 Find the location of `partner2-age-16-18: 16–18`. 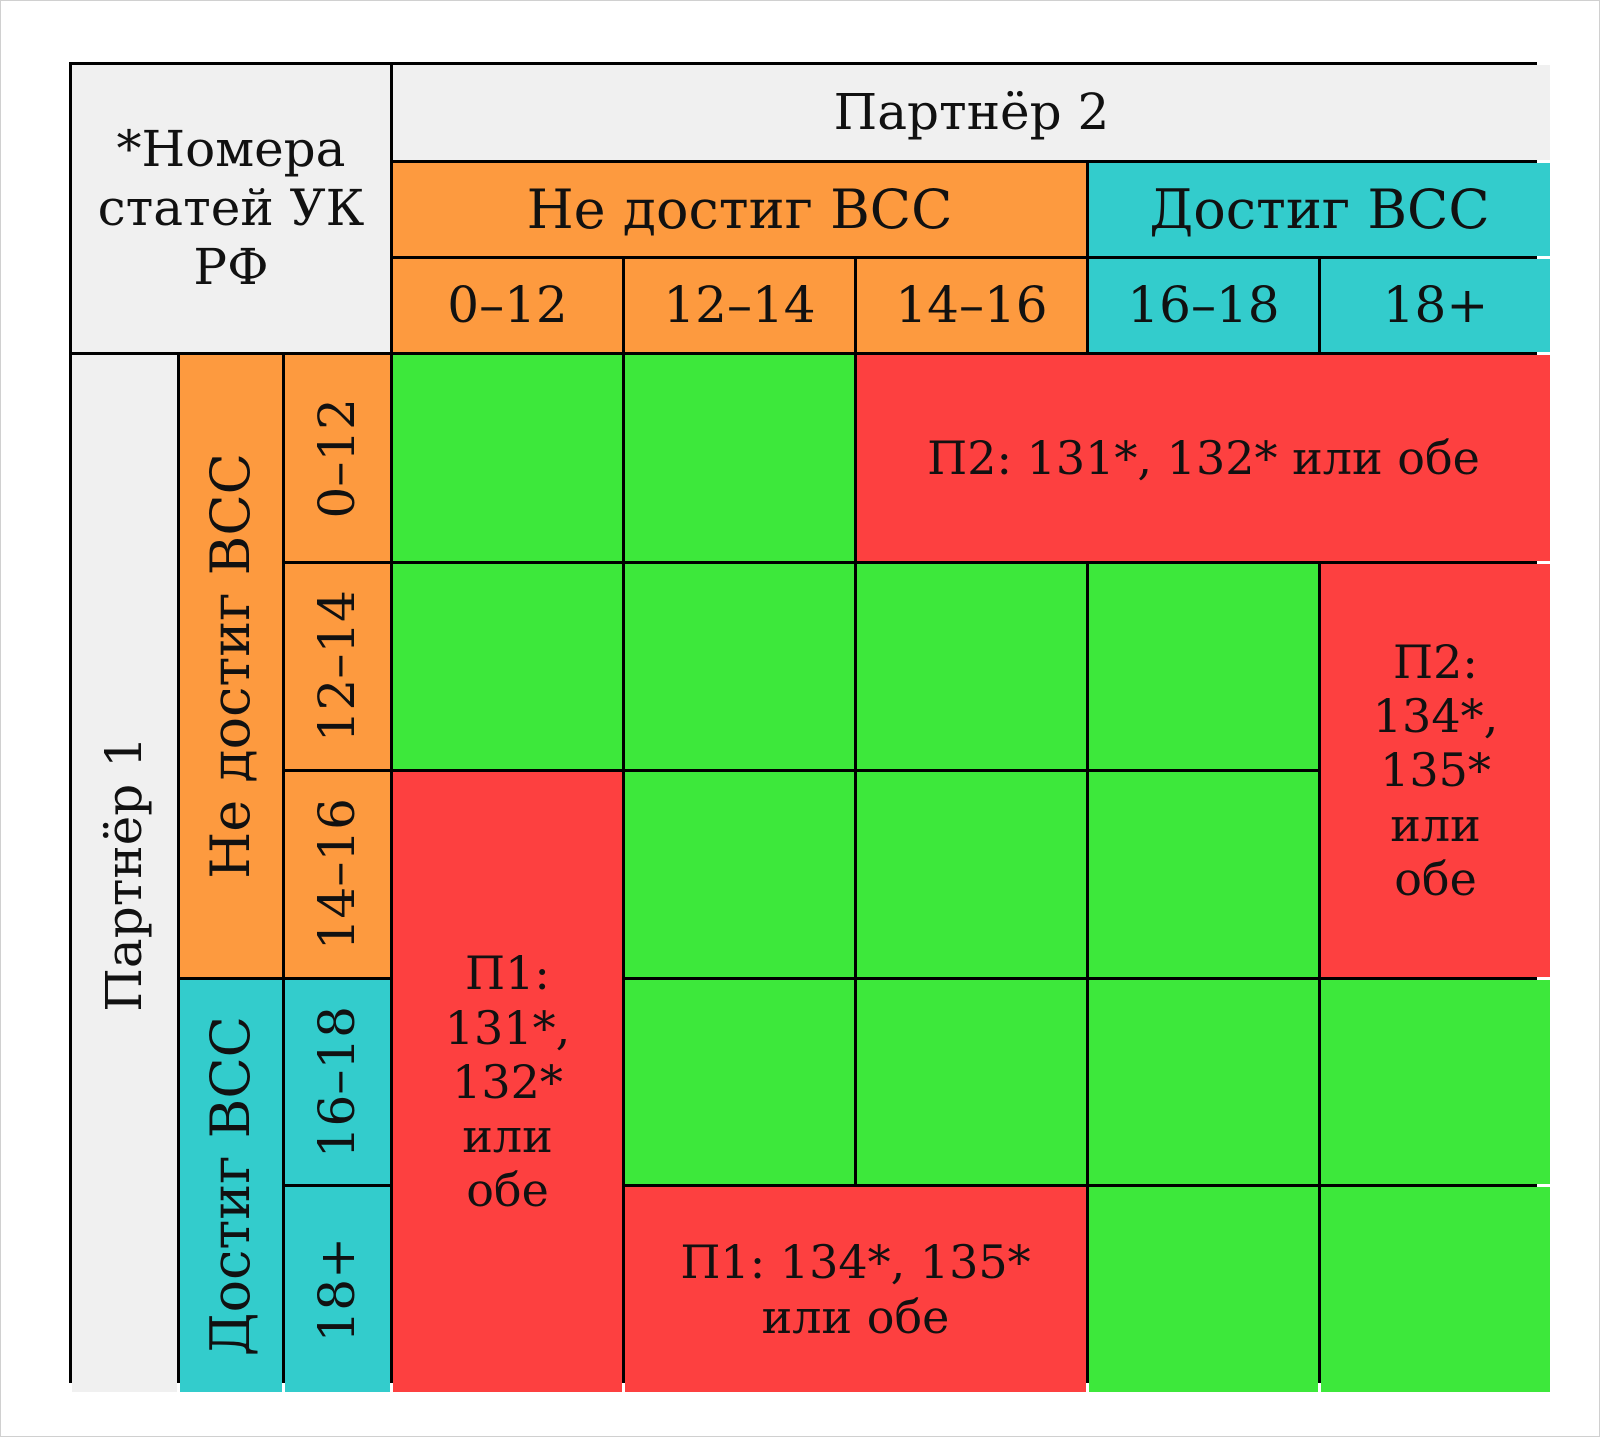

partner2-age-16-18: 16–18 is located at coordinates (1203, 305).